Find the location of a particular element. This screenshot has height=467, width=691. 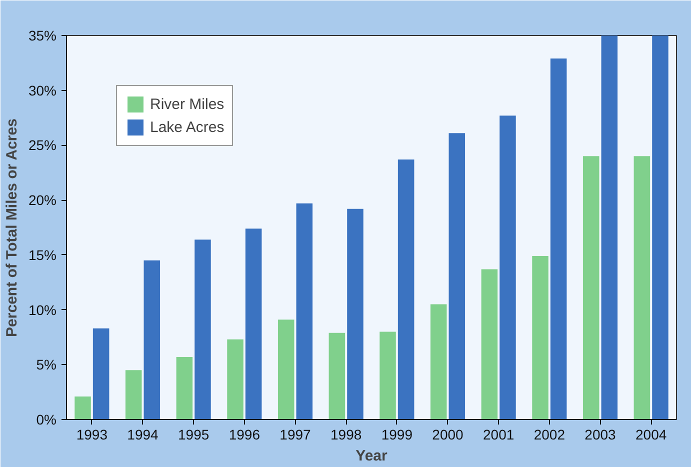

x-tick-label: 1999 is located at coordinates (397, 434).